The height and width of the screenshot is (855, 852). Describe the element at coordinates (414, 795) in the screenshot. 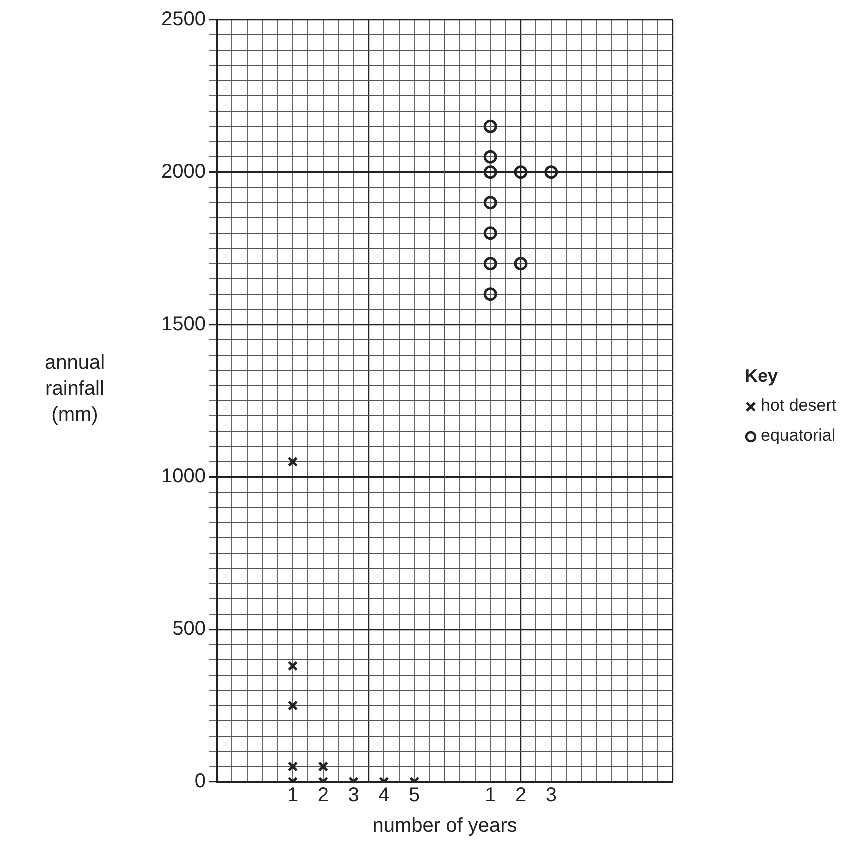

I see `x-tick-label: 5` at that location.